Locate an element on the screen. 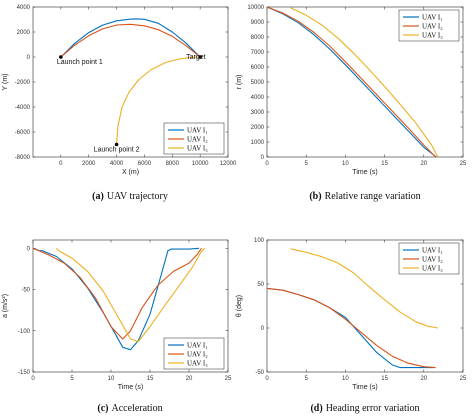 Image resolution: width=474 pixels, height=419 pixels. caption-label: (d) is located at coordinates (316, 408).